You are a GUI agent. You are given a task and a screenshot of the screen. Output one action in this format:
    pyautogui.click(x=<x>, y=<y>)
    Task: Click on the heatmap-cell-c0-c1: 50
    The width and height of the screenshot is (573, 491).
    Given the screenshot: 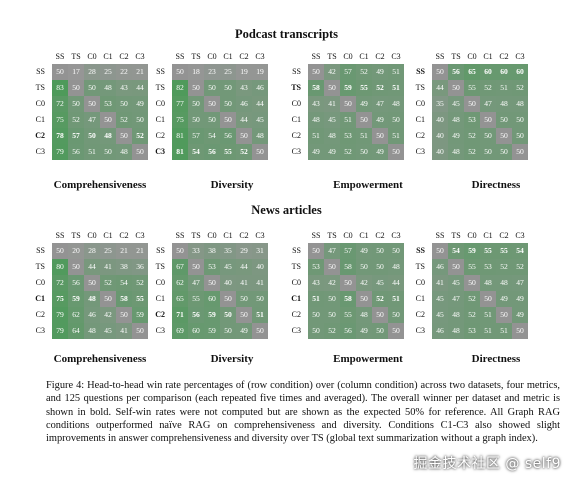 What is the action you would take?
    pyautogui.click(x=228, y=104)
    